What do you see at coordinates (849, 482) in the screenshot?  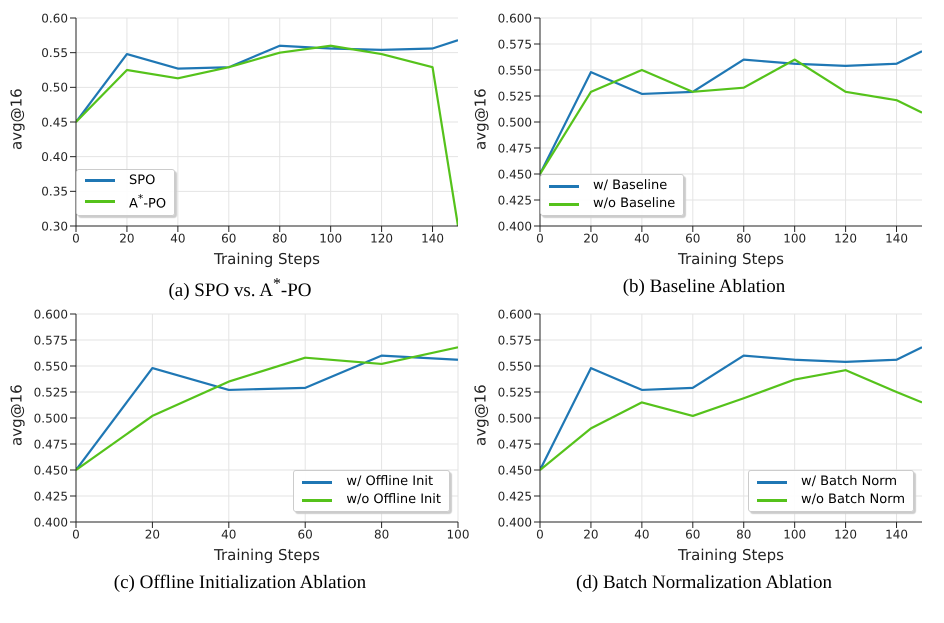 I see `legend-label: w/ Batch Norm` at bounding box center [849, 482].